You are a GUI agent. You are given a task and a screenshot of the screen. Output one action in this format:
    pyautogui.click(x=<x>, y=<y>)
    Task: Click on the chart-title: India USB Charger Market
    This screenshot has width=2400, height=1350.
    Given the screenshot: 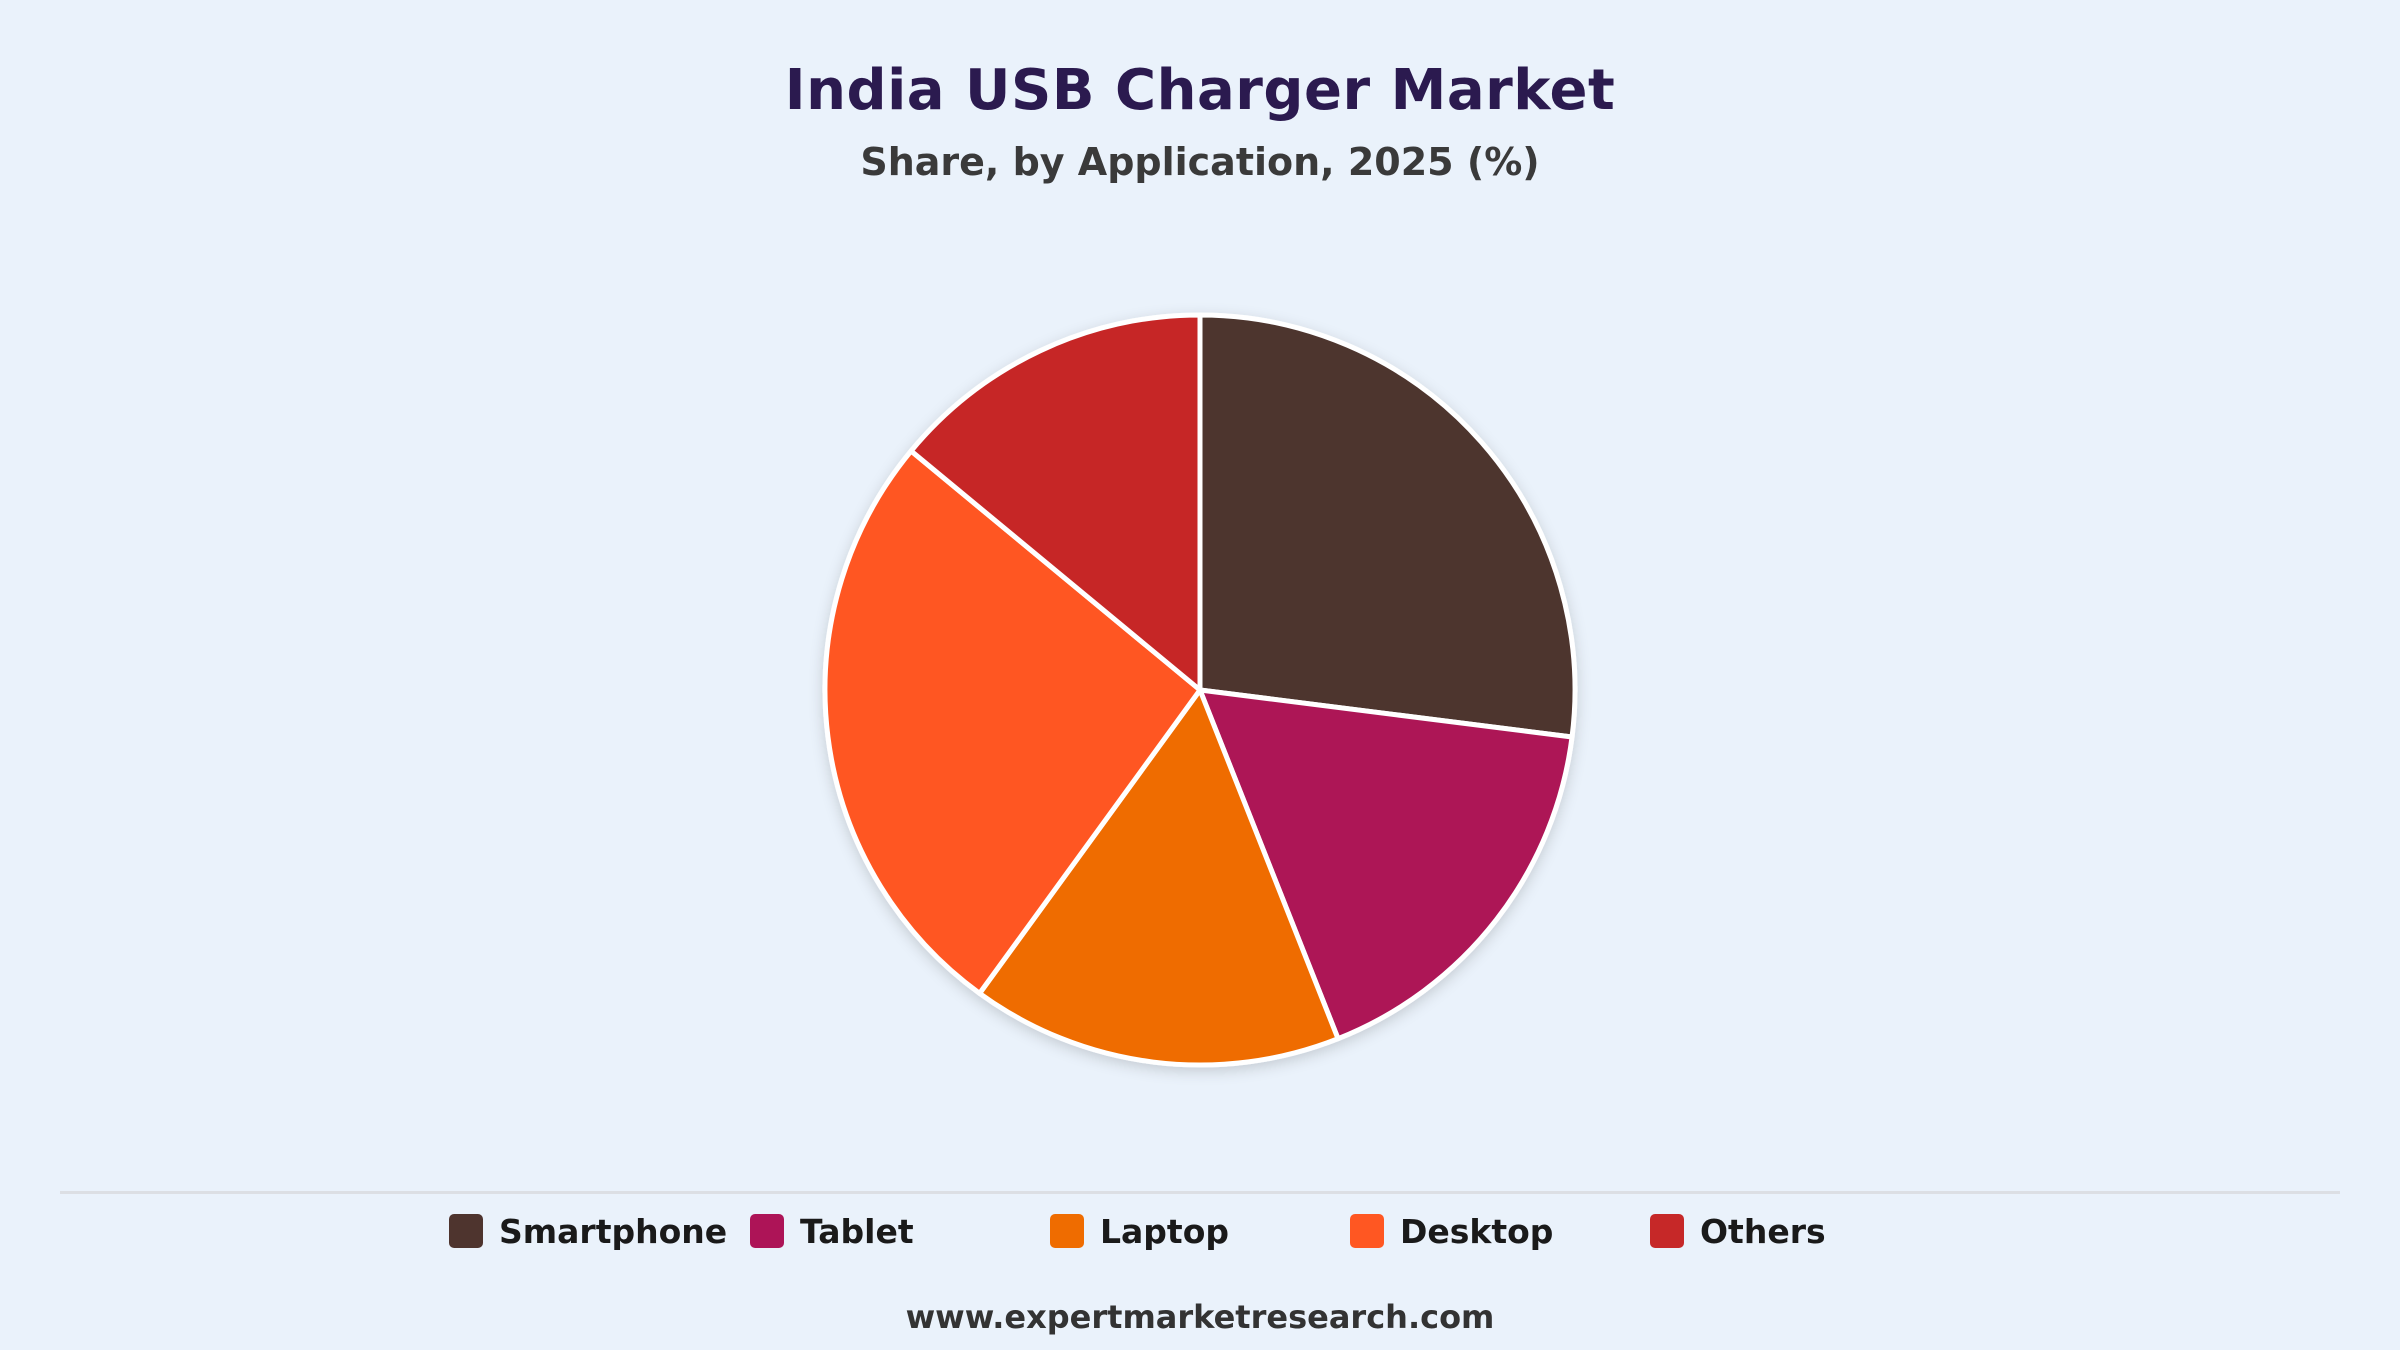 What is the action you would take?
    pyautogui.click(x=1200, y=90)
    